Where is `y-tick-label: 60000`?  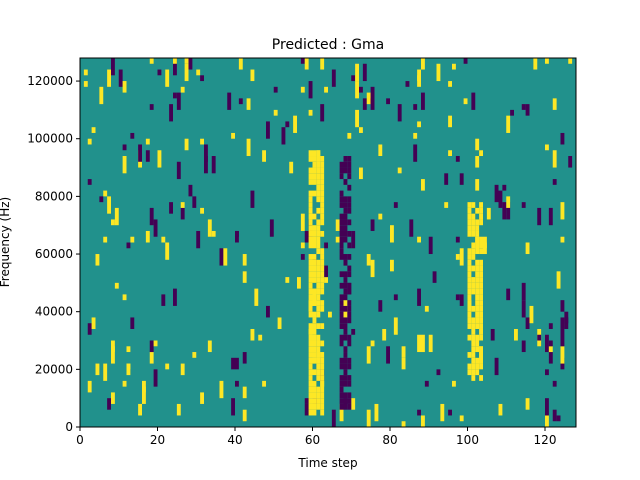
y-tick-label: 60000 is located at coordinates (54, 254).